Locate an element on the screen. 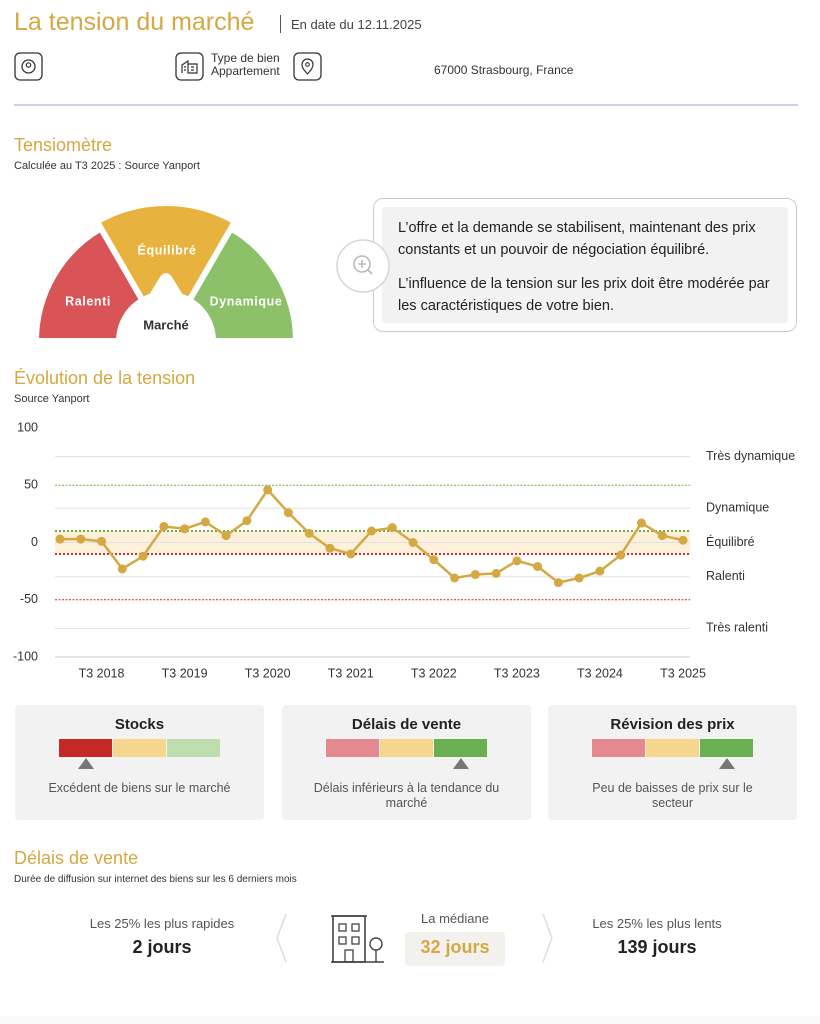  building-icon is located at coordinates (357, 939).